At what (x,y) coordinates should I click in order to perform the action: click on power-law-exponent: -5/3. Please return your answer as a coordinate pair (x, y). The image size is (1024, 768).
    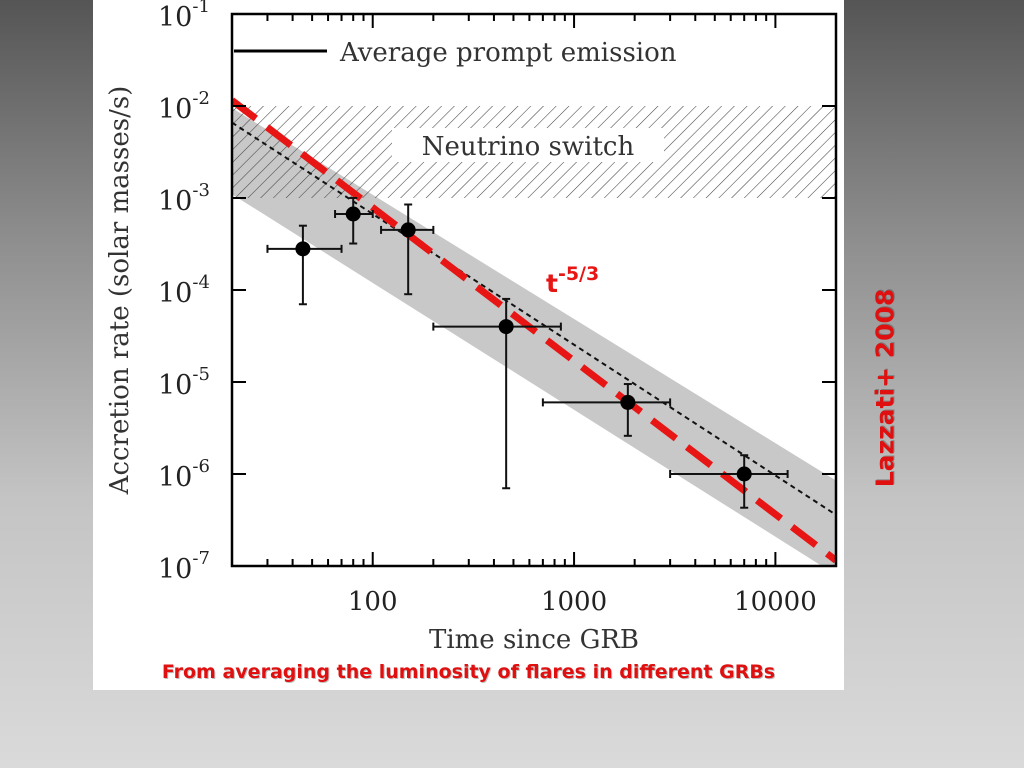
    Looking at the image, I should click on (578, 274).